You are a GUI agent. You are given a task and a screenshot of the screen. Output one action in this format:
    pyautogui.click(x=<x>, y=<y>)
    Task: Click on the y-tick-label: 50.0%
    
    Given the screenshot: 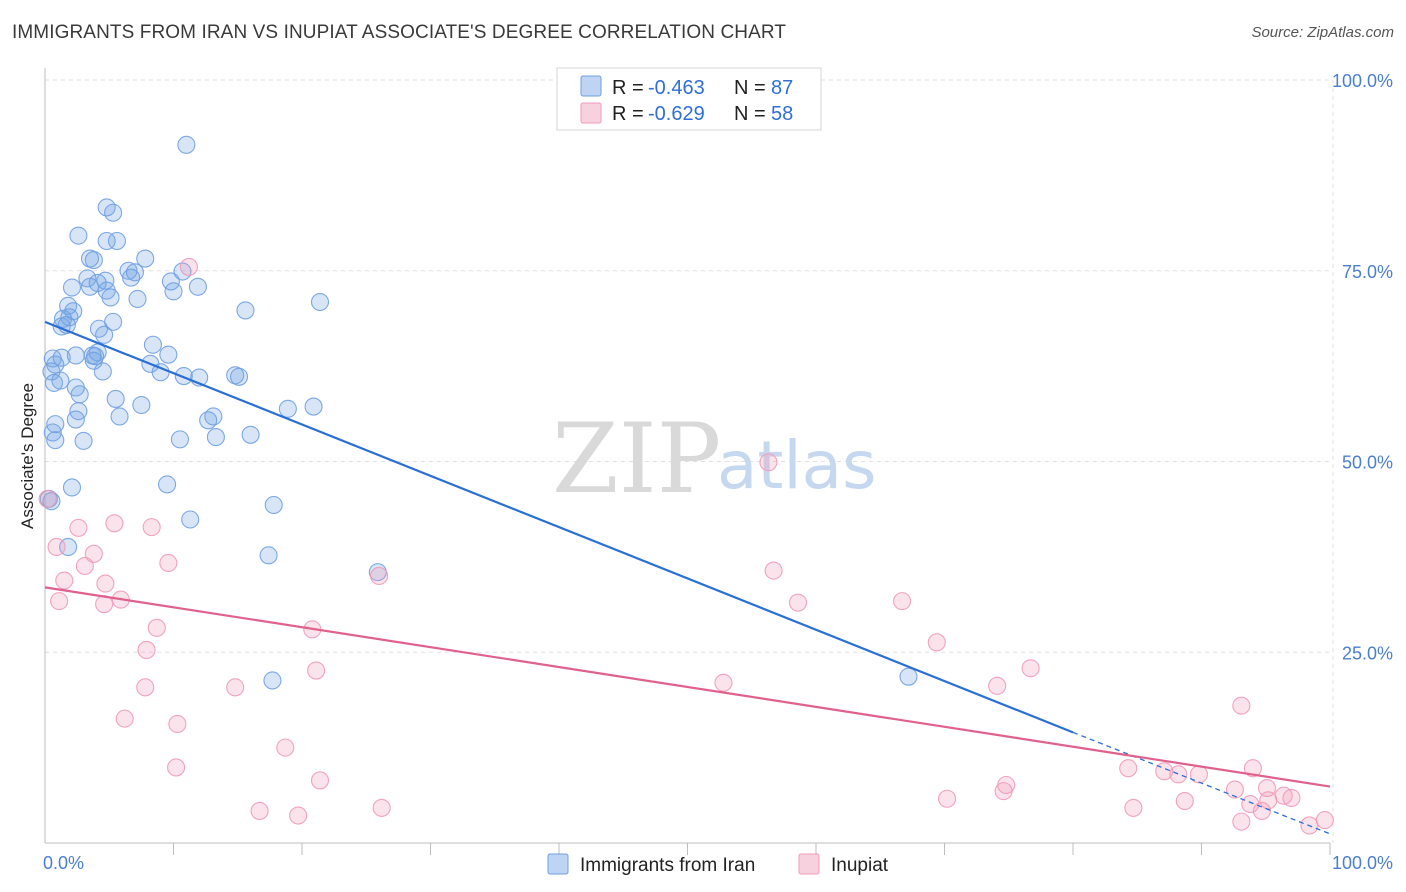 What is the action you would take?
    pyautogui.click(x=1367, y=463)
    